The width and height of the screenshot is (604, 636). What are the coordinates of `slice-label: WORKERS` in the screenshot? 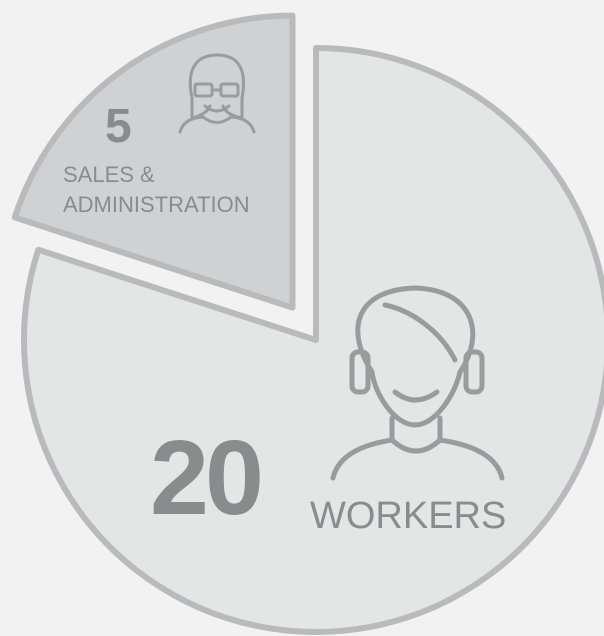 It's located at (408, 516).